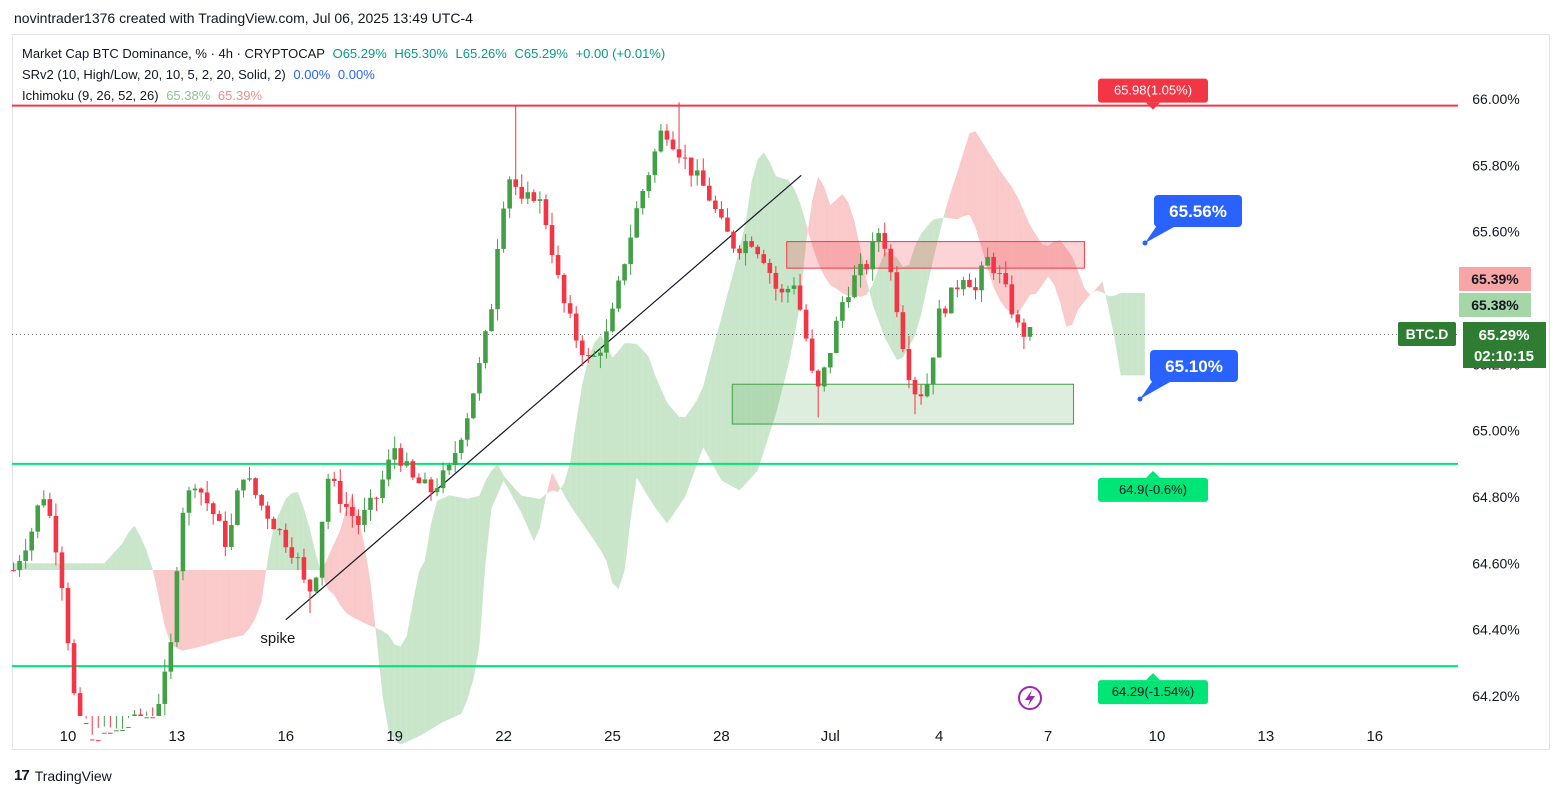 This screenshot has width=1563, height=799. I want to click on price-tick-label: 64.80%, so click(1495, 497).